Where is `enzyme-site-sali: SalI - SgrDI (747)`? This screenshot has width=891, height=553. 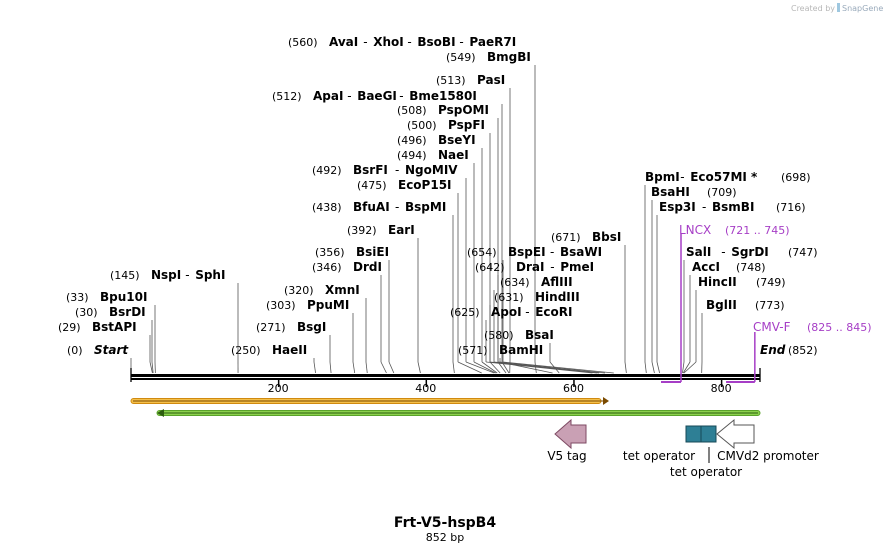 enzyme-site-sali: SalI - SgrDI (747) is located at coordinates (750, 309).